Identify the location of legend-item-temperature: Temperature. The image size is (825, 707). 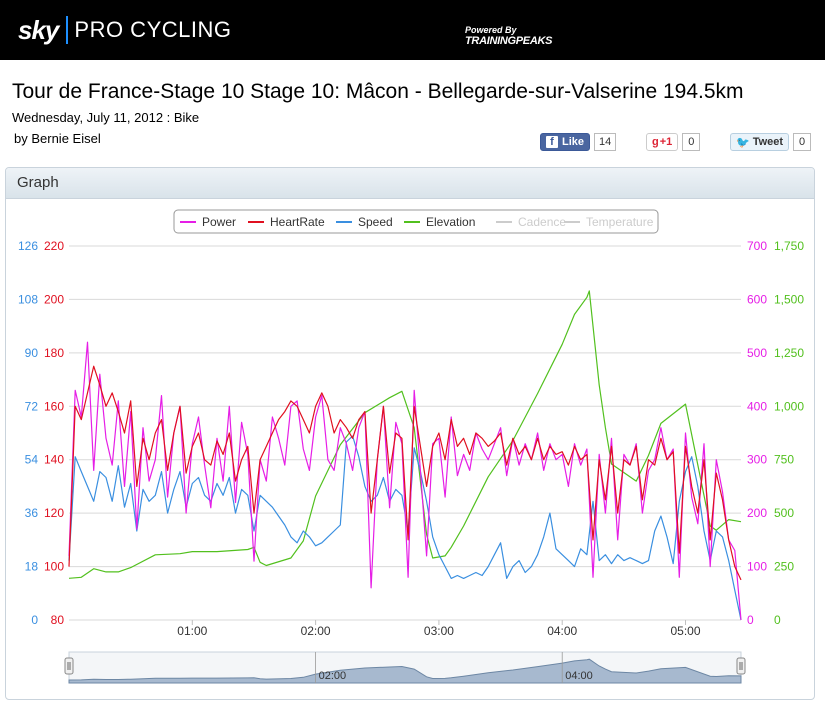
(620, 222).